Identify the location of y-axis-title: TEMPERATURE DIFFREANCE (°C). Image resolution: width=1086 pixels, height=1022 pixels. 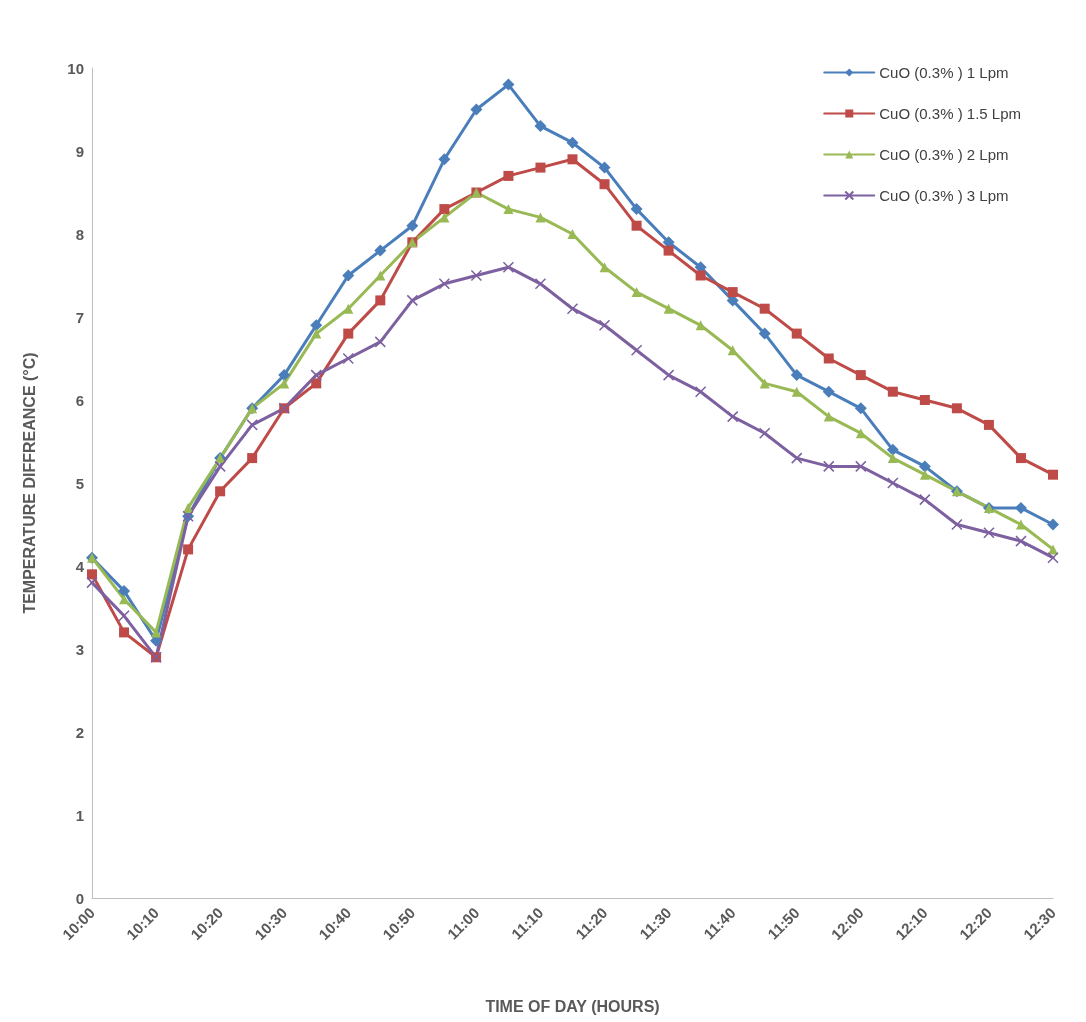
(29, 483).